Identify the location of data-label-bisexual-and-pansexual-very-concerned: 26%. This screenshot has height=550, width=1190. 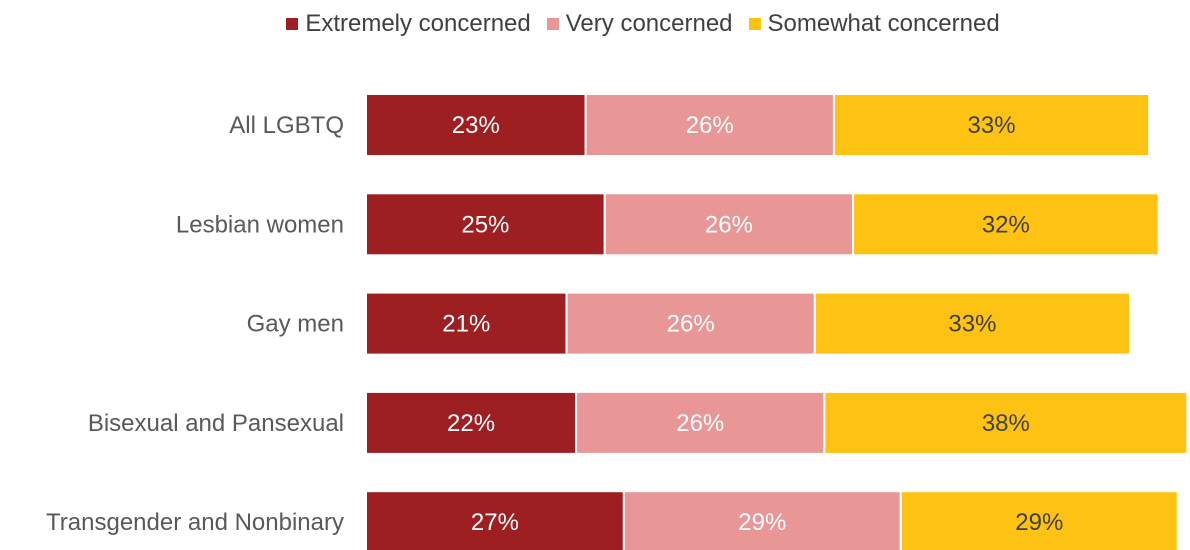
(700, 423).